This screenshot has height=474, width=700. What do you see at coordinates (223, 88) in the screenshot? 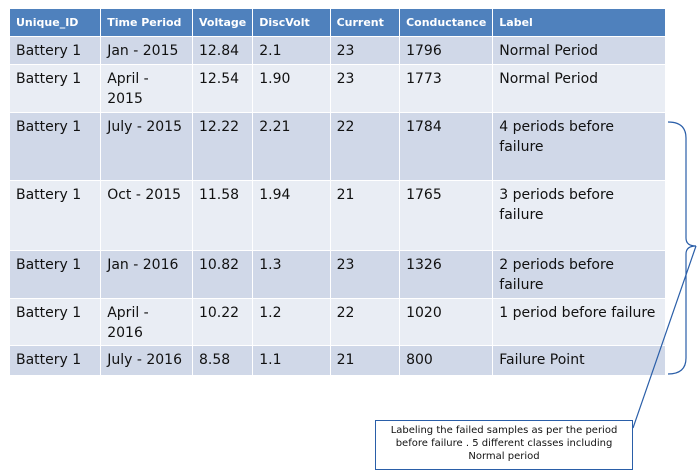
I see `cell-voltage: 12.54` at bounding box center [223, 88].